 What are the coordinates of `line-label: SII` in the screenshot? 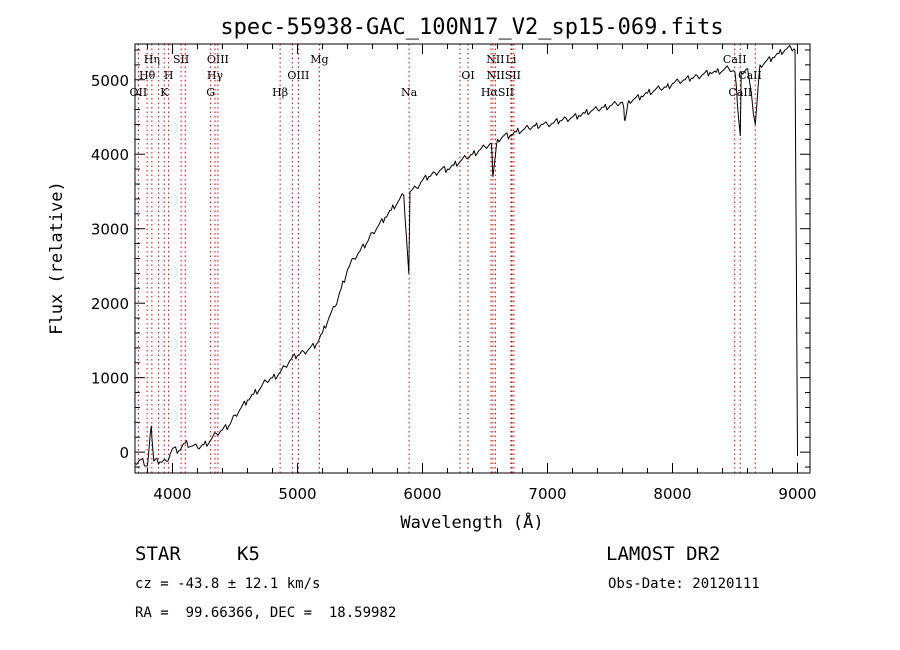 It's located at (181, 59).